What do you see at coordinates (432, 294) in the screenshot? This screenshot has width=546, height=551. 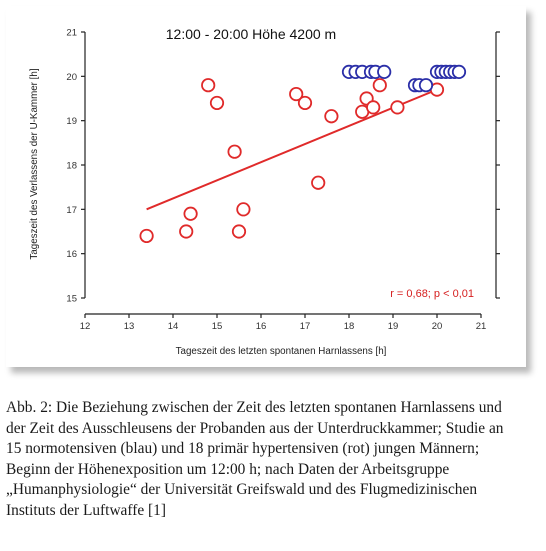 I see `correlation-annotation: r = 0,68; p < 0,01` at bounding box center [432, 294].